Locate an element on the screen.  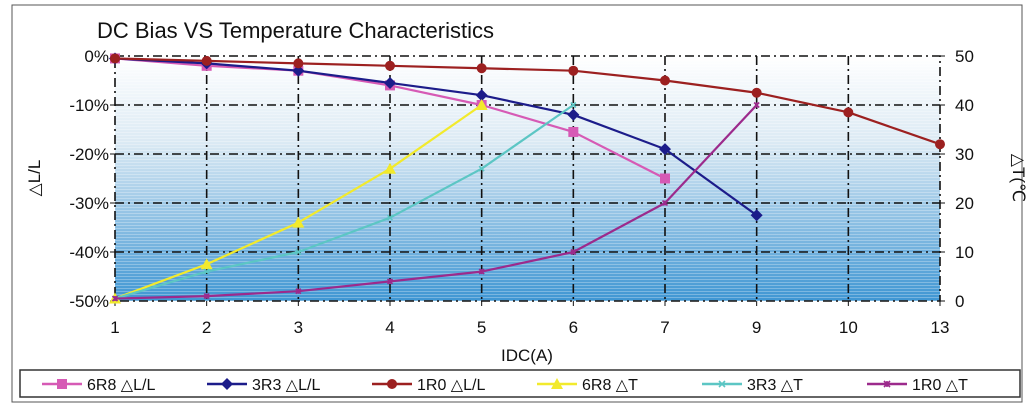
x-tick-label: 3 is located at coordinates (298, 327).